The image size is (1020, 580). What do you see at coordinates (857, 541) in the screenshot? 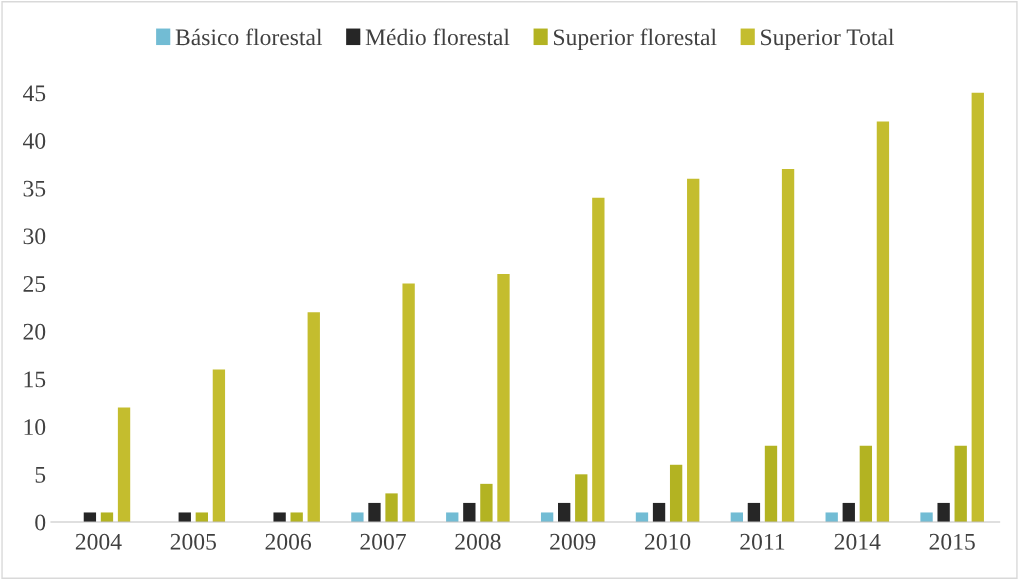
I see `x-tick-label: 2014` at bounding box center [857, 541].